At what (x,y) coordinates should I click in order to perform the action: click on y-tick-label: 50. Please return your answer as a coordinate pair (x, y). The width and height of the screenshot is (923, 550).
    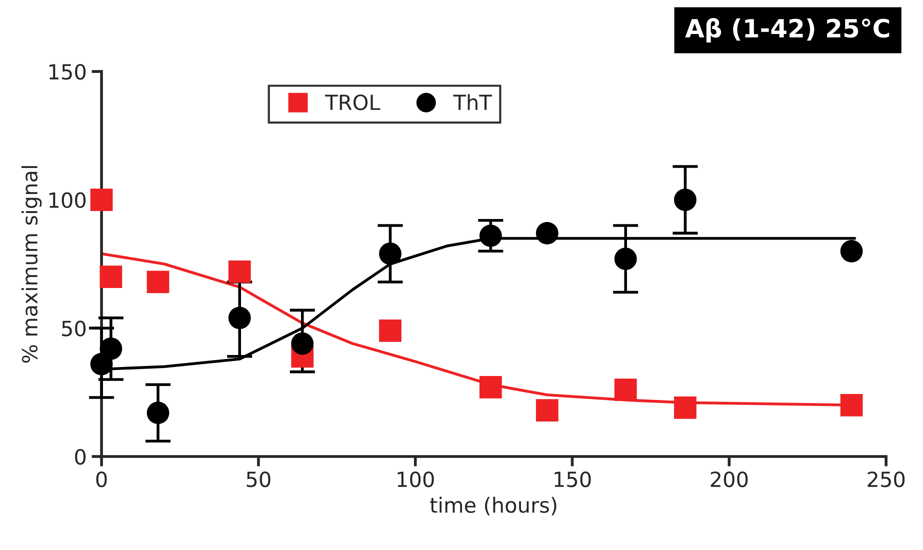
    Looking at the image, I should click on (74, 328).